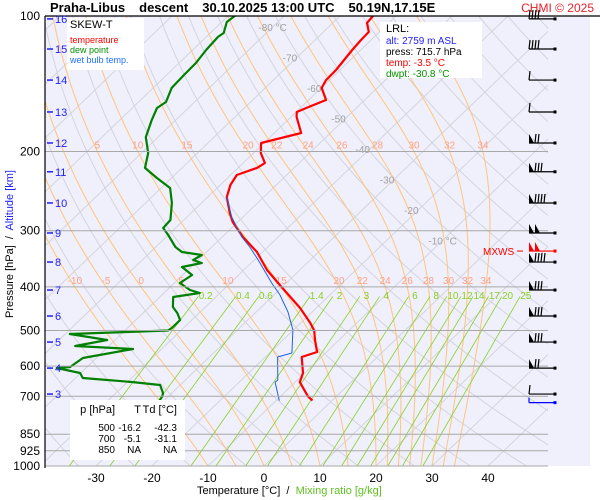  Describe the element at coordinates (61, 144) in the screenshot. I see `altitude-tick-label: 12` at that location.